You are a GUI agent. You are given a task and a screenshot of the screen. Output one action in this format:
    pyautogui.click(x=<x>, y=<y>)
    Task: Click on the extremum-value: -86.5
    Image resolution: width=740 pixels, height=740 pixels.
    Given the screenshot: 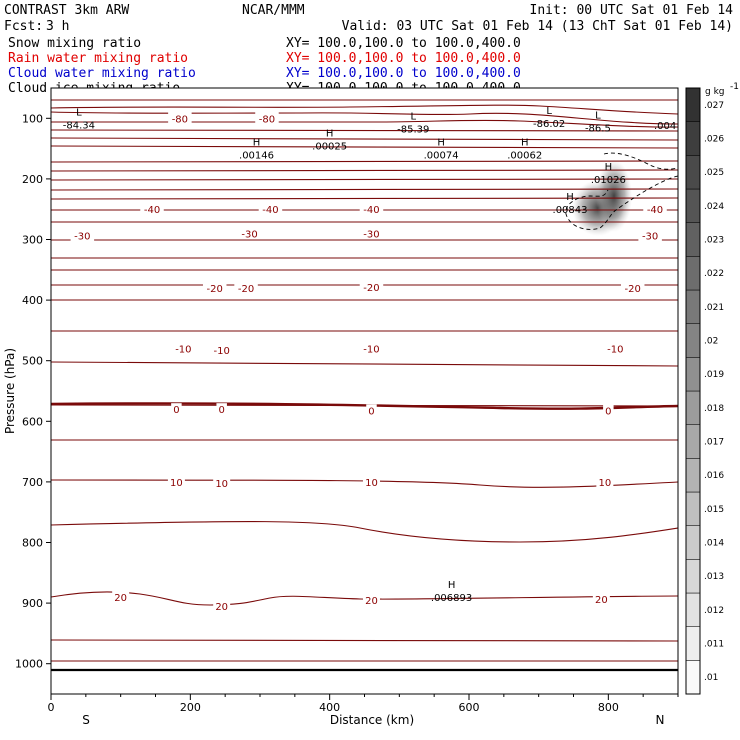 What is the action you would take?
    pyautogui.click(x=598, y=128)
    